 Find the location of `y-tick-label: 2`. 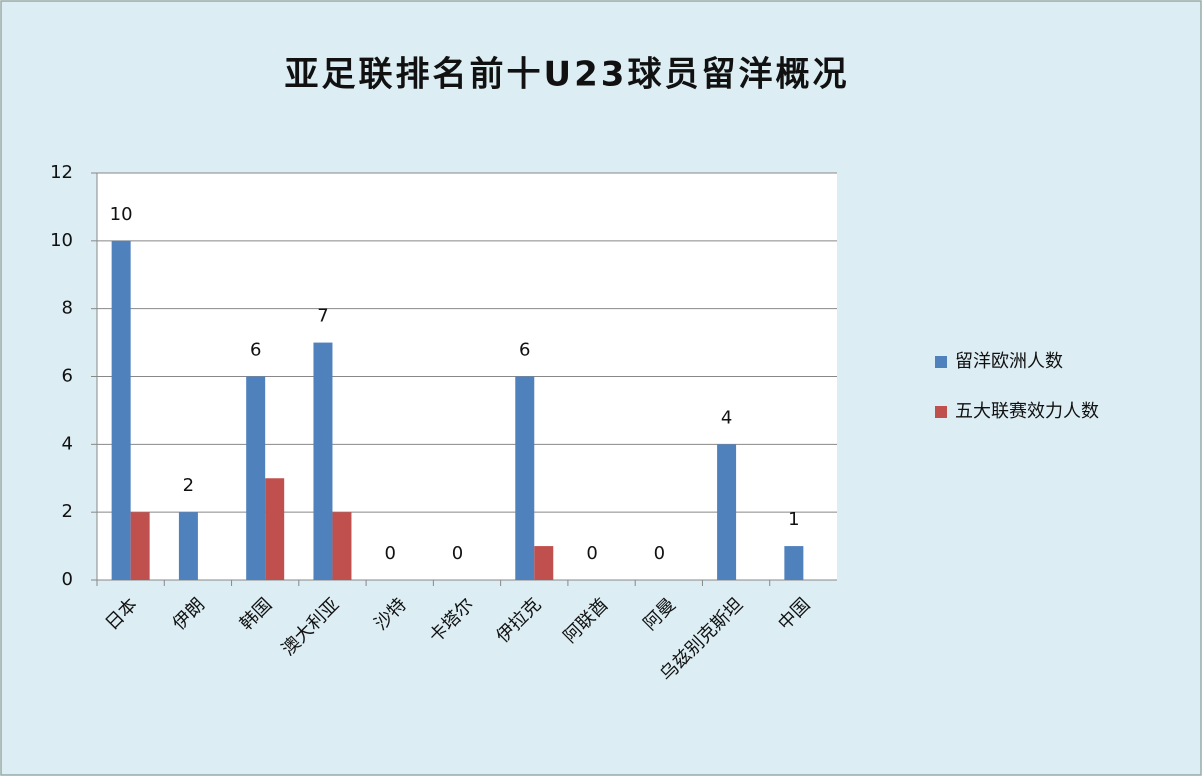

y-tick-label: 2 is located at coordinates (67, 511).